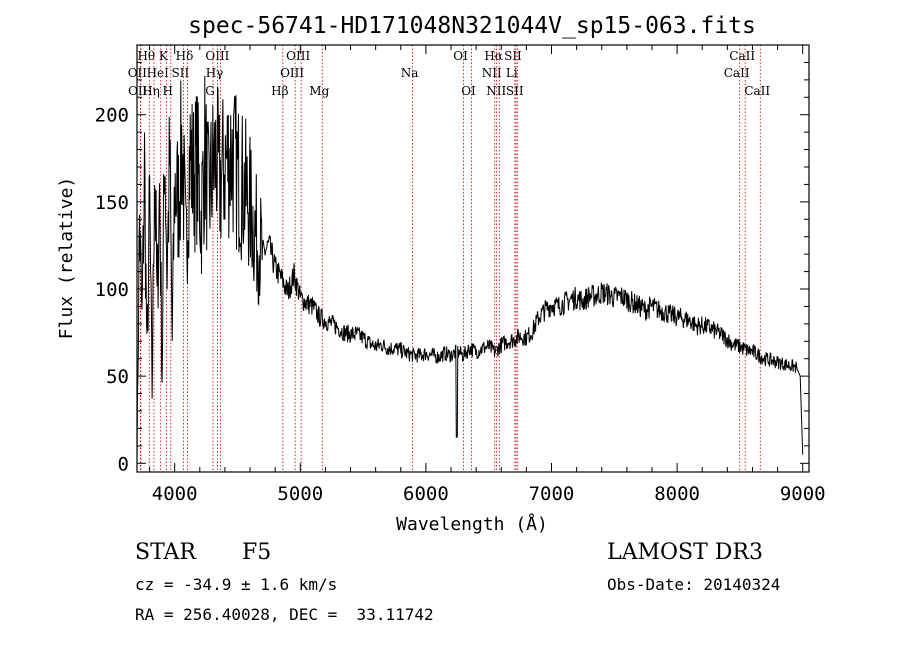 This screenshot has height=649, width=900. What do you see at coordinates (164, 56) in the screenshot?
I see `line-marker-label: K` at bounding box center [164, 56].